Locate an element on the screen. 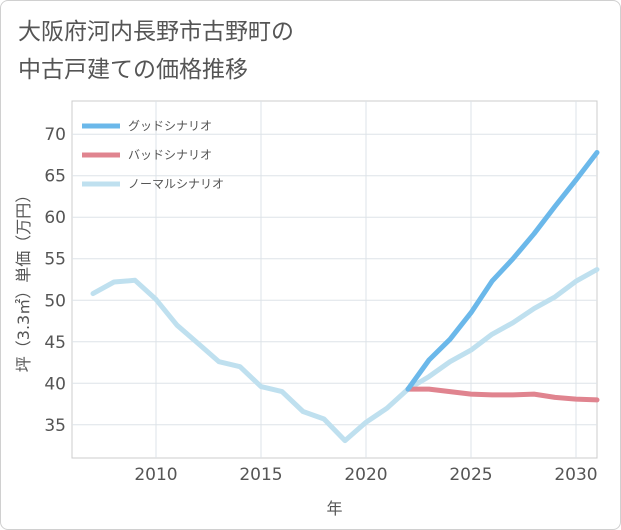 Image resolution: width=621 pixels, height=530 pixels. x-tick-label-2025: 2025 is located at coordinates (470, 475).